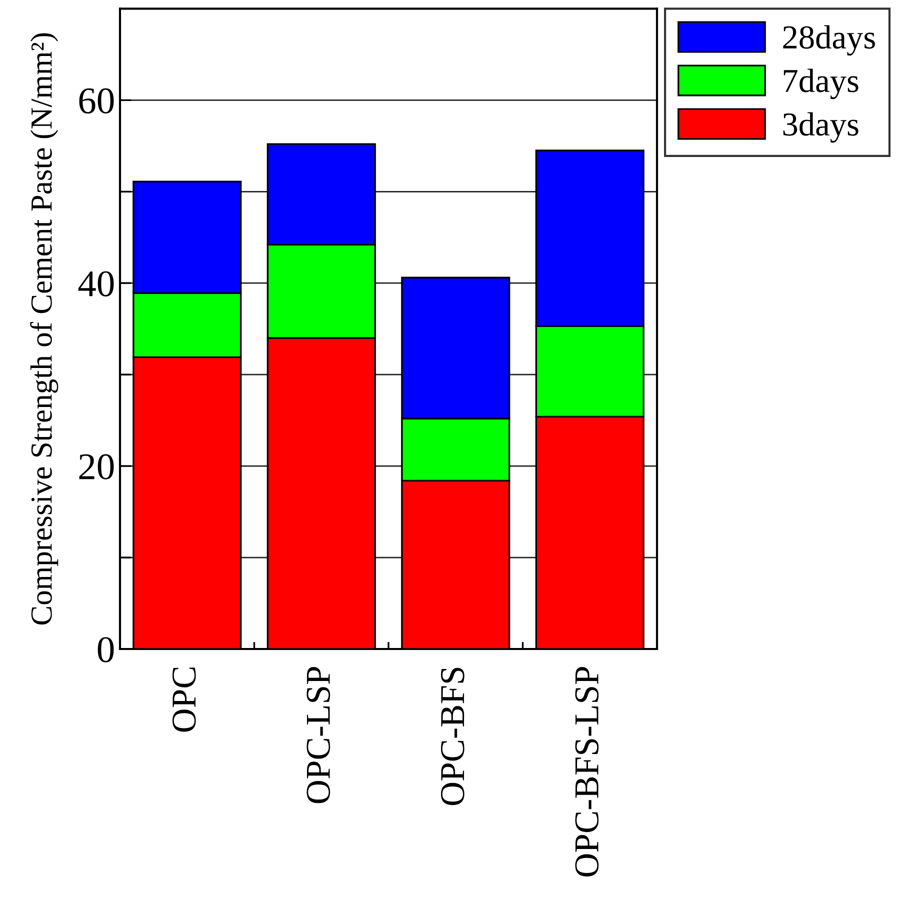 This screenshot has height=902, width=903. Describe the element at coordinates (44, 329) in the screenshot. I see `y-axis-title: Compressive Strength of Cement Paste (N/mm²)` at that location.